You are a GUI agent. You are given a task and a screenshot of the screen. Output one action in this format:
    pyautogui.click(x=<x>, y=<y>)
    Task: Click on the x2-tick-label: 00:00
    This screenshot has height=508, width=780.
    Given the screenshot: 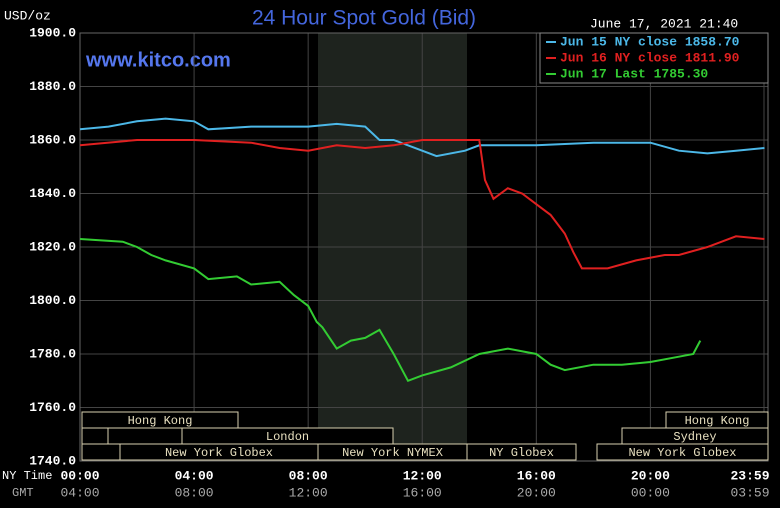 What is the action you would take?
    pyautogui.click(x=650, y=492)
    